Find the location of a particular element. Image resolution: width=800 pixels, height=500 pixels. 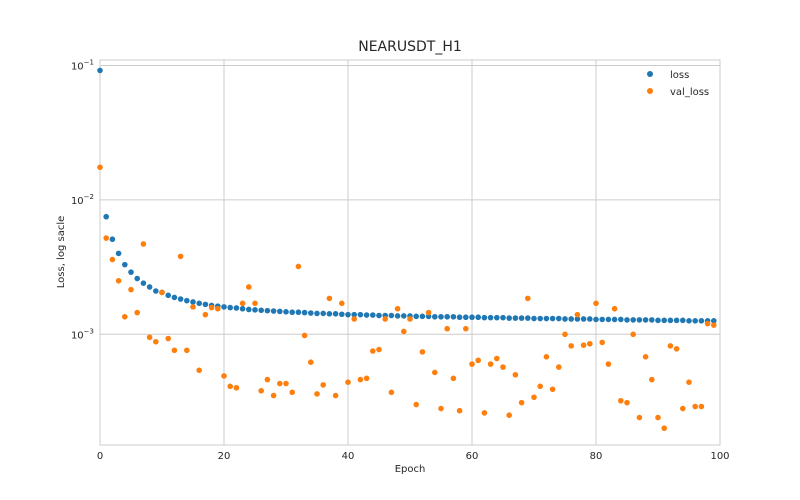

y-tick-label: 10⁻² is located at coordinates (82, 200).